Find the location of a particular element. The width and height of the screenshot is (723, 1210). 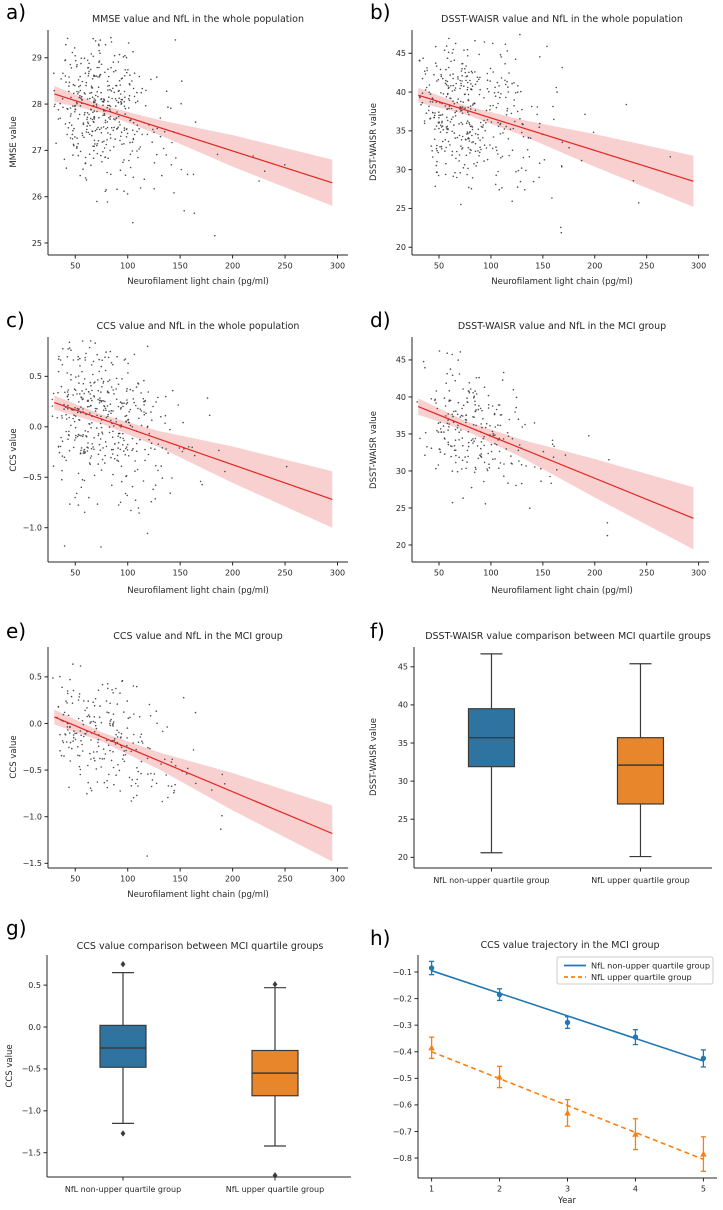

axes: 1 2 3 4 5 −0.1 −0.2 −0.3 −0.4 −0.5 −0.6 −0.7 −0.8 is located at coordinates (555, 1074).